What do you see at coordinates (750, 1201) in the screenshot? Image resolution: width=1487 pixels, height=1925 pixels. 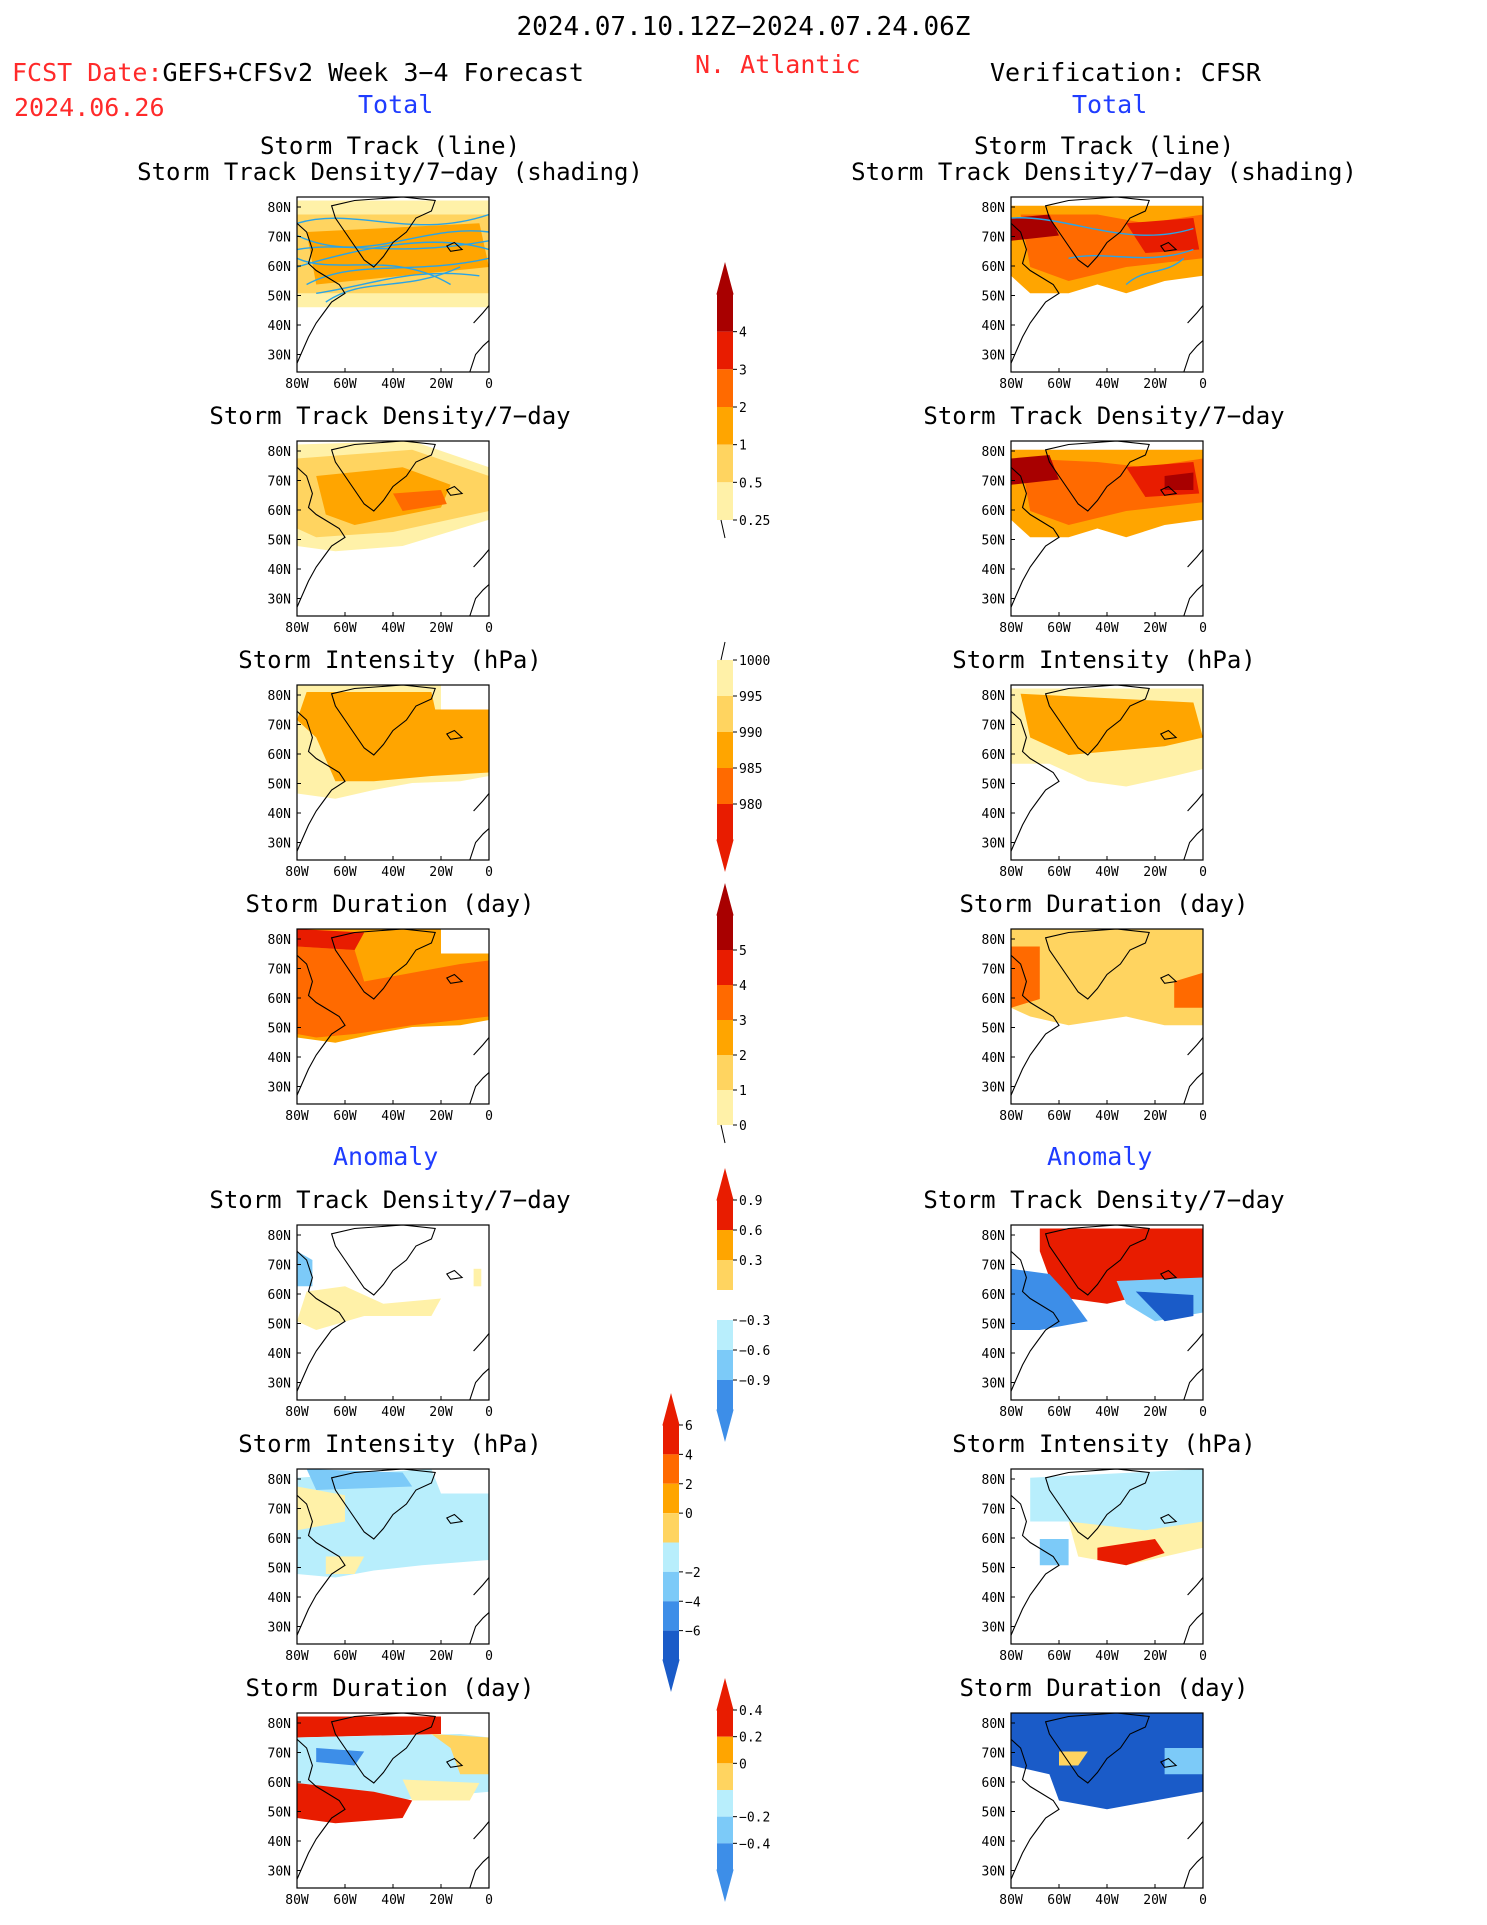 I see `colorbar-label: 0.9` at bounding box center [750, 1201].